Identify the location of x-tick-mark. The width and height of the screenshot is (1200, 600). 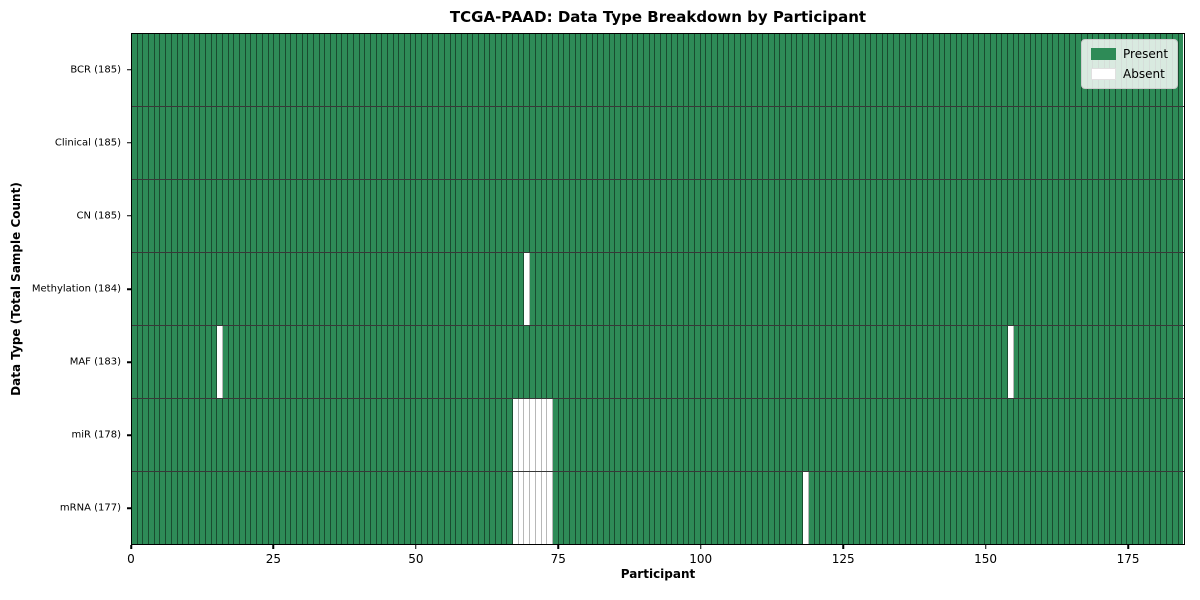
(700, 547).